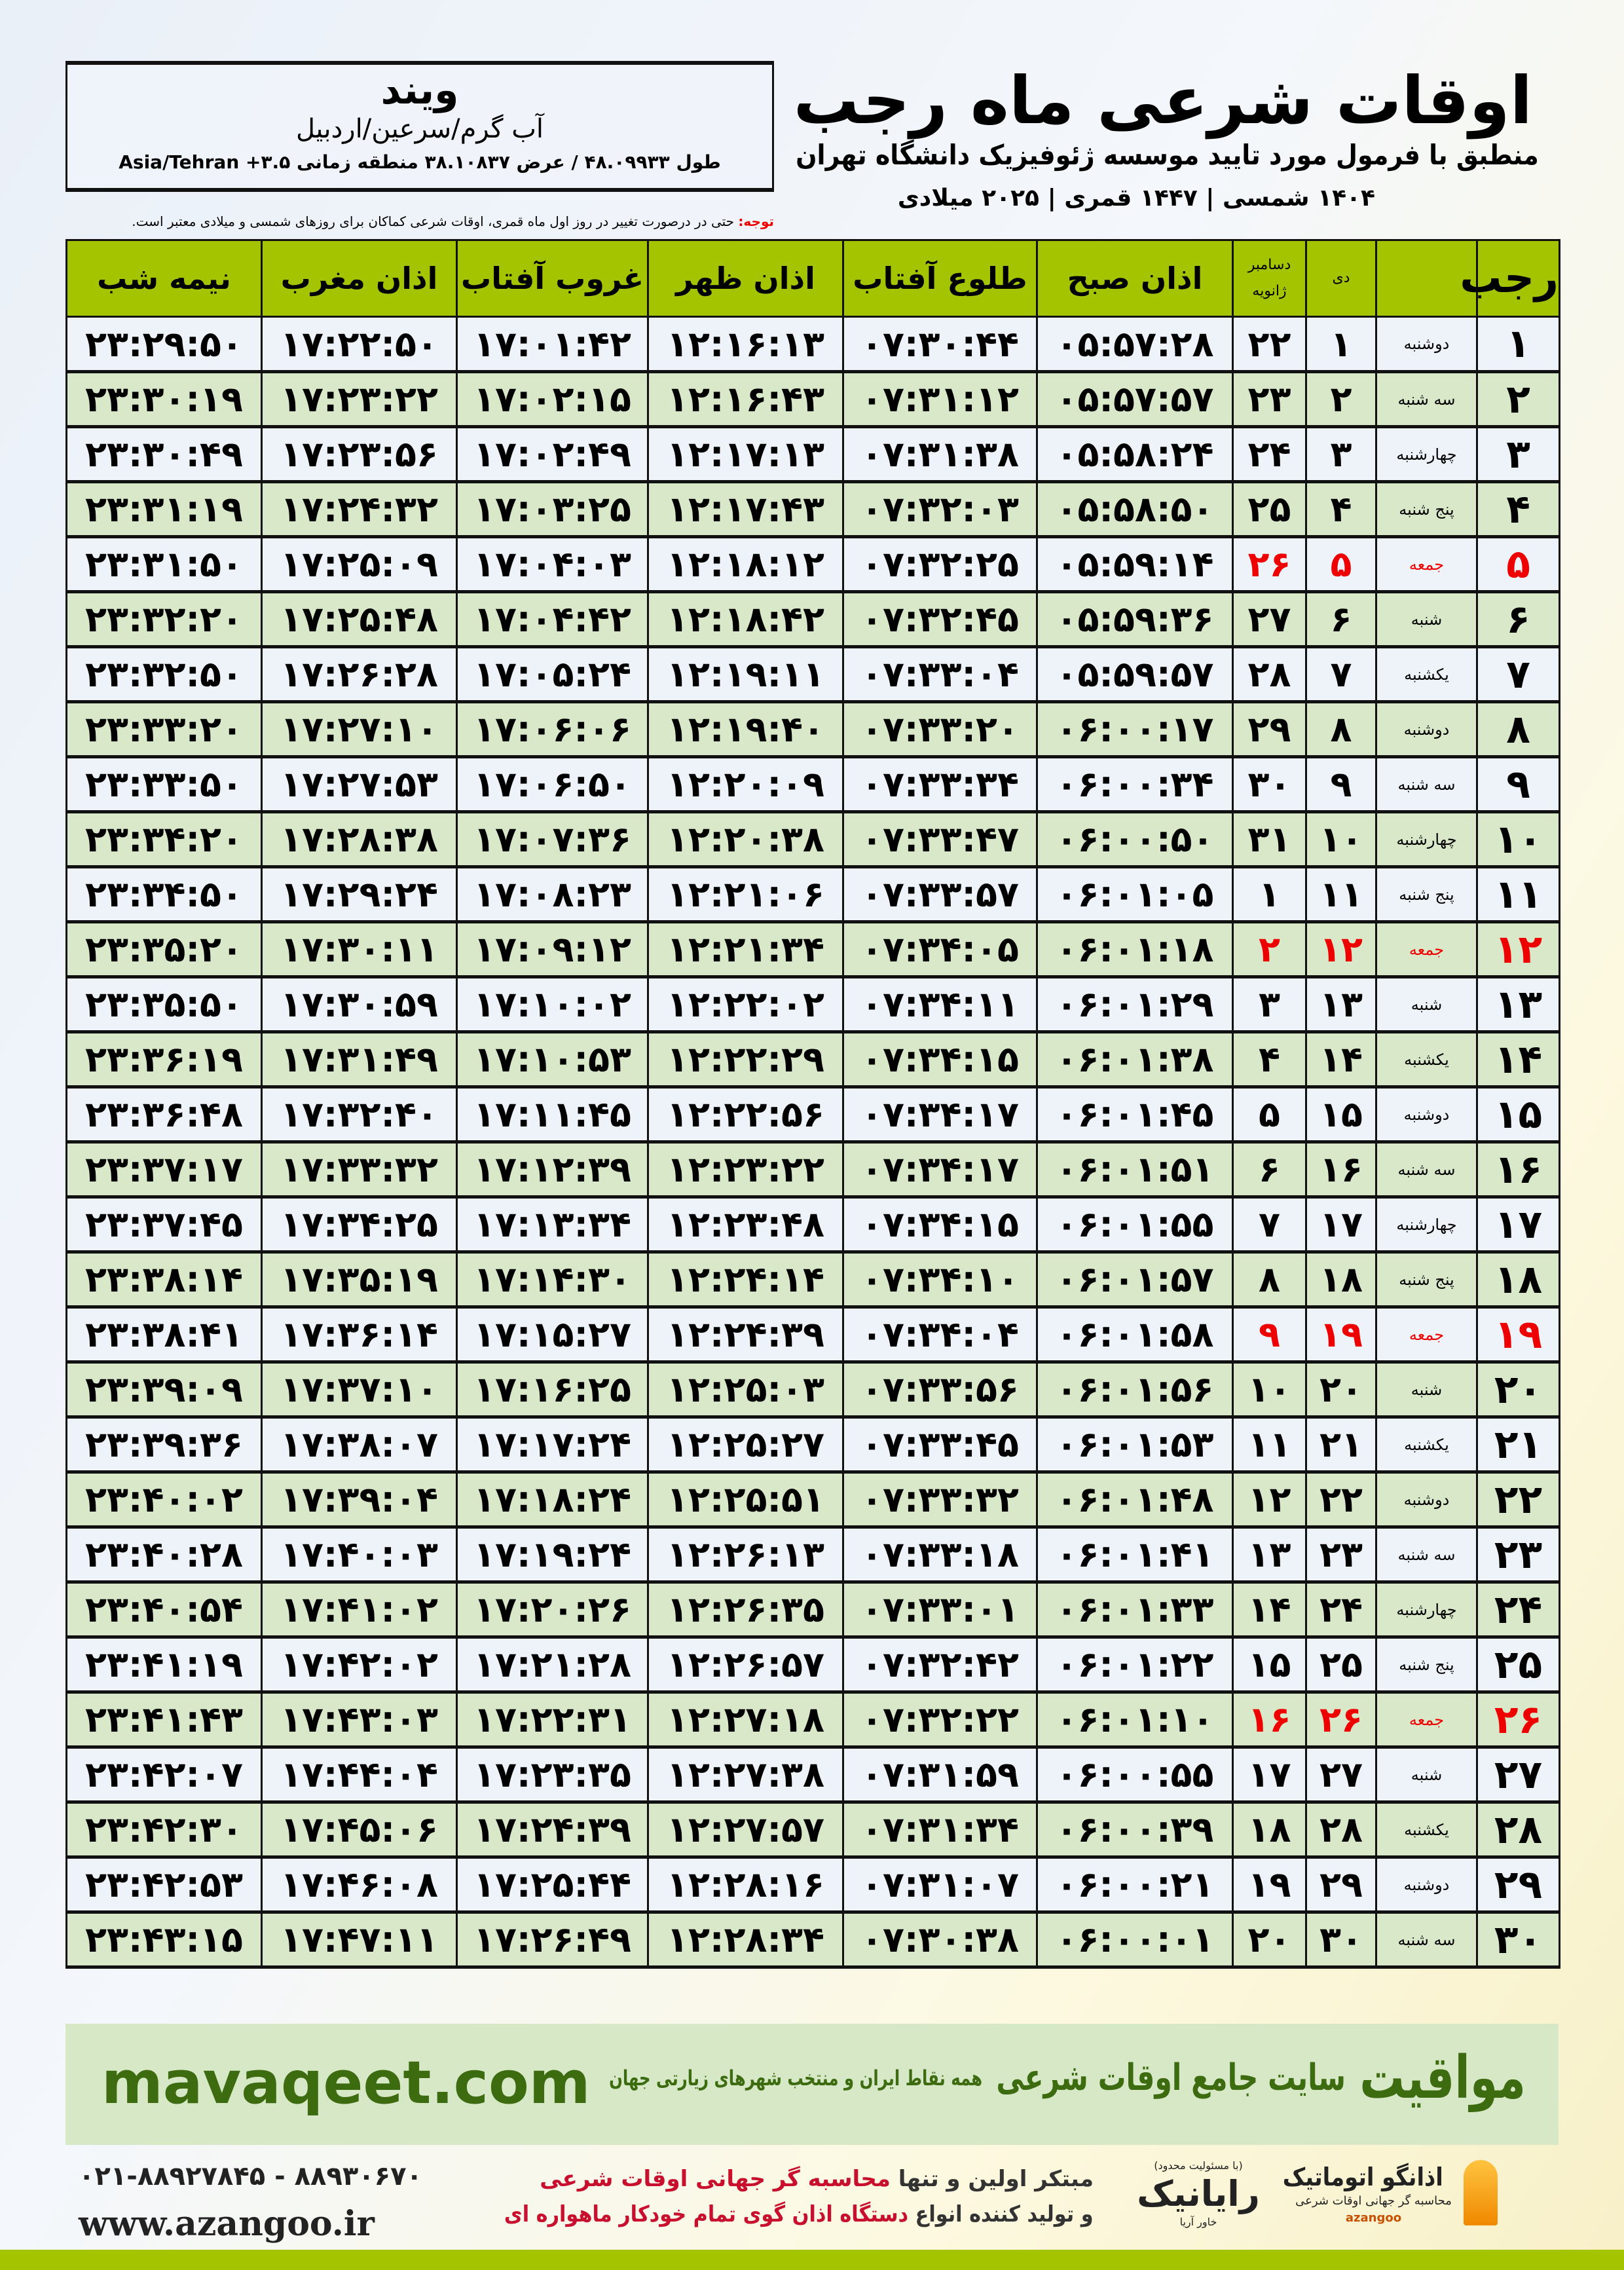  I want to click on dey-day: ۱۳, so click(1341, 1004).